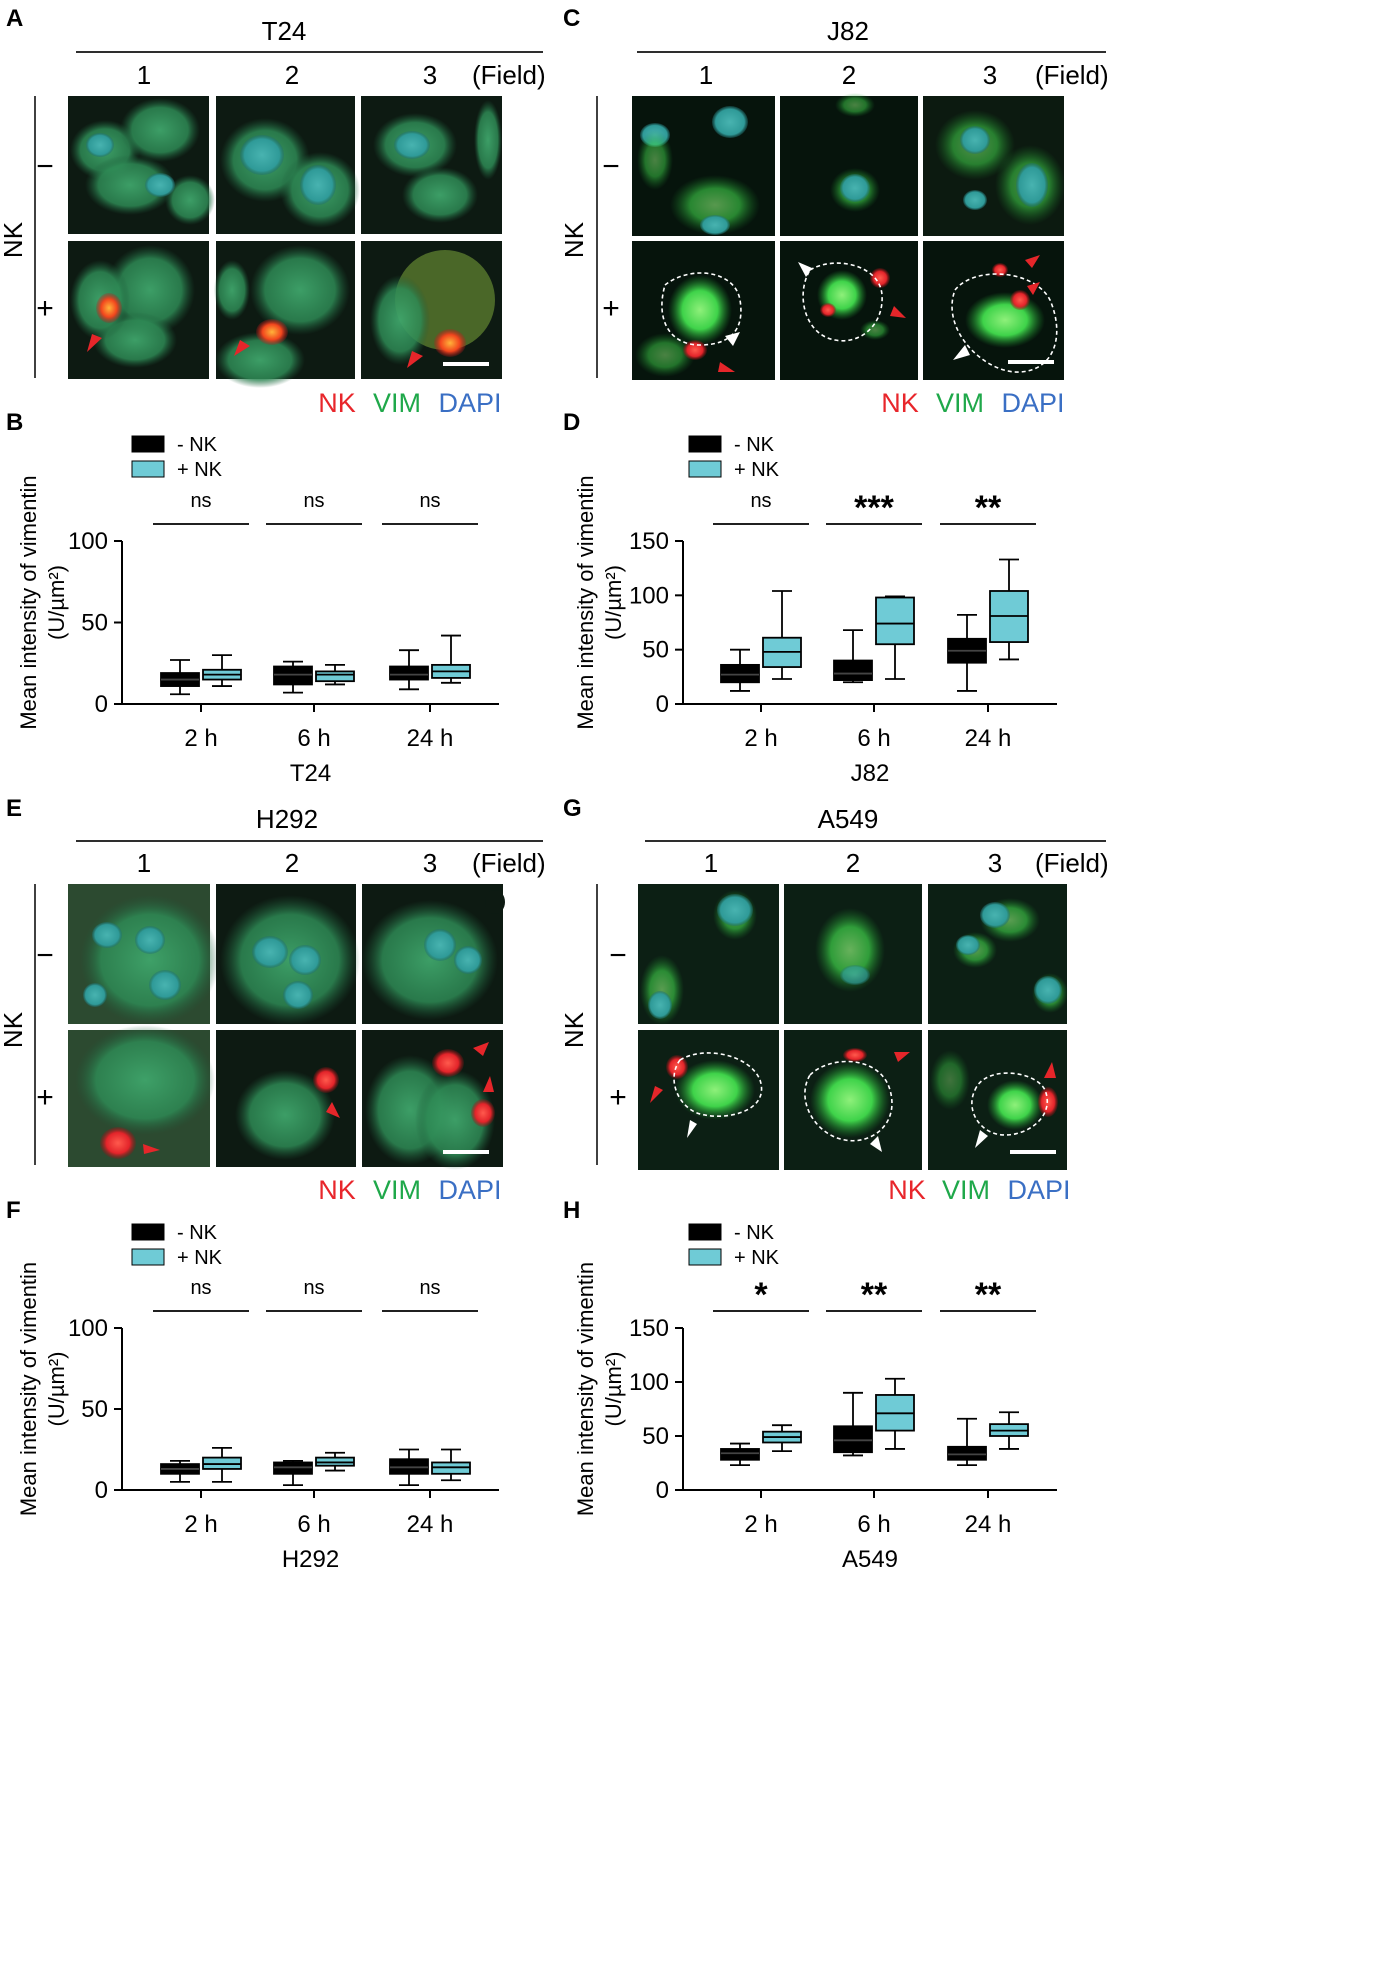 This screenshot has width=1392, height=1969. Describe the element at coordinates (649, 1382) in the screenshot. I see `y-tick-label: 100` at that location.